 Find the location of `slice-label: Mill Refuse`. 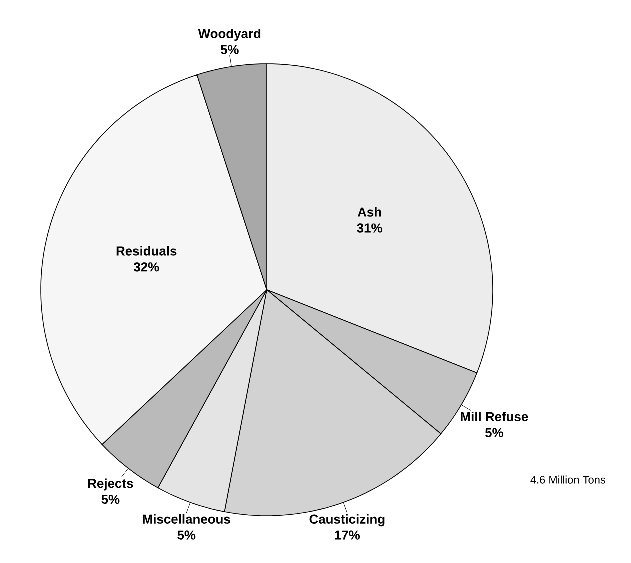

slice-label: Mill Refuse is located at coordinates (494, 417).